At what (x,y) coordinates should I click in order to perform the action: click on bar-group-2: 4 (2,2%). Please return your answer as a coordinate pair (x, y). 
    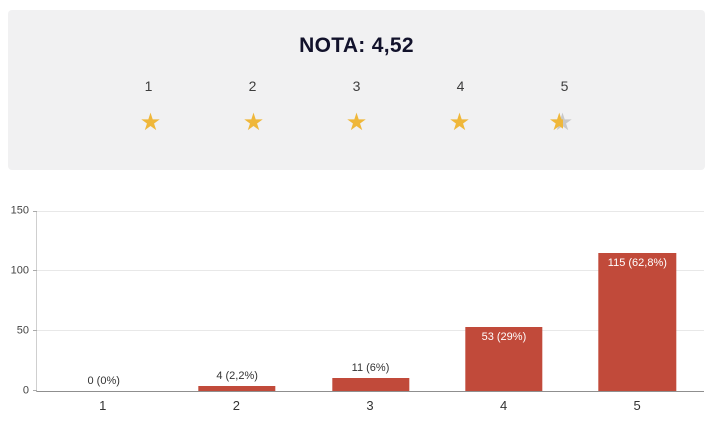
    Looking at the image, I should click on (236, 301).